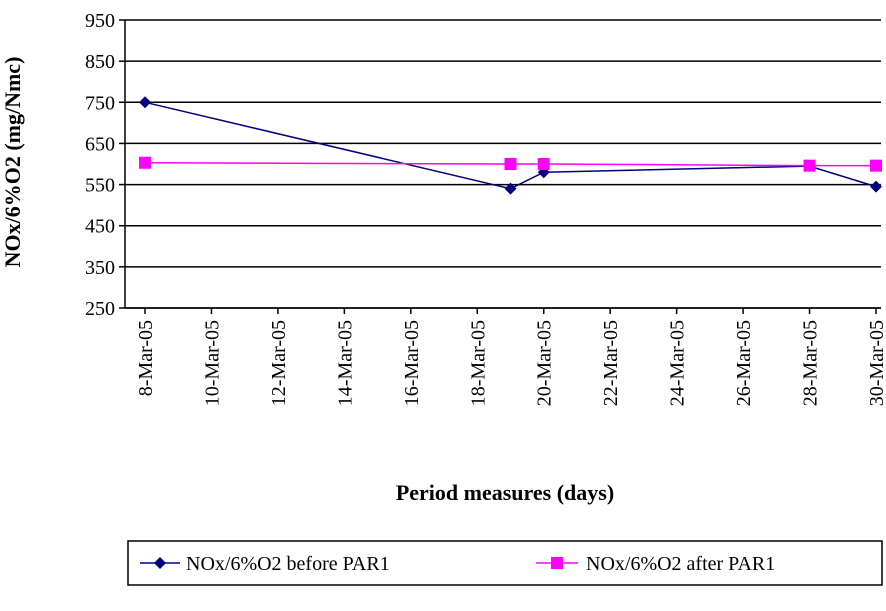 The image size is (886, 611). What do you see at coordinates (678, 363) in the screenshot?
I see `x-tick-label: 24-Mar-05` at bounding box center [678, 363].